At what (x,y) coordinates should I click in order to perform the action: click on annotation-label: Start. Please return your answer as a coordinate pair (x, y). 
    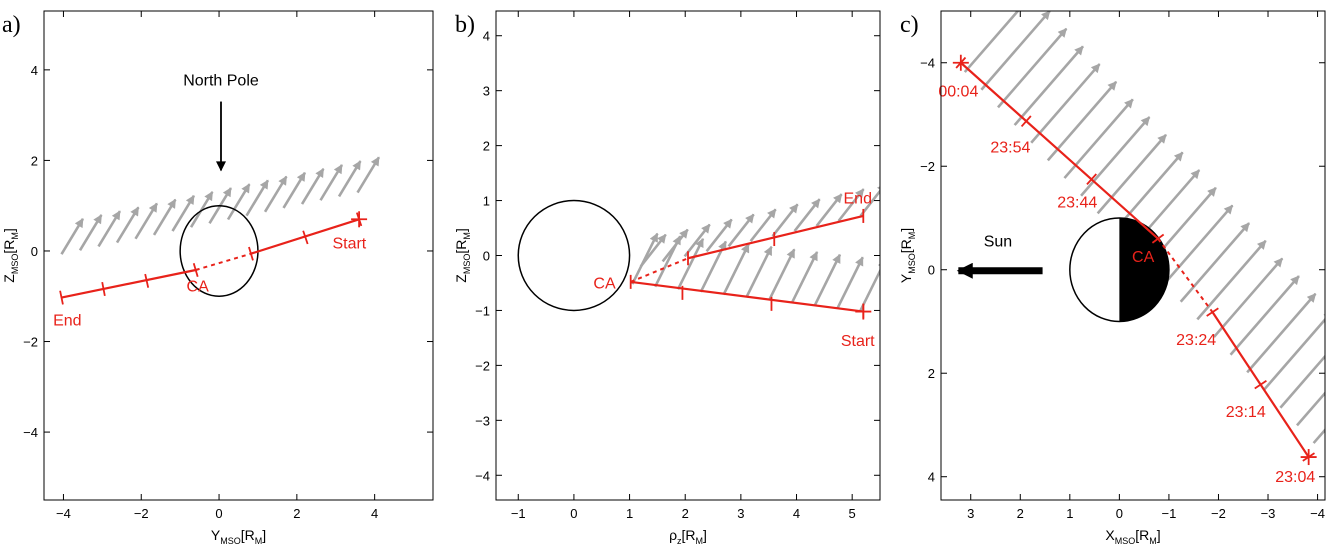
    Looking at the image, I should click on (349, 244).